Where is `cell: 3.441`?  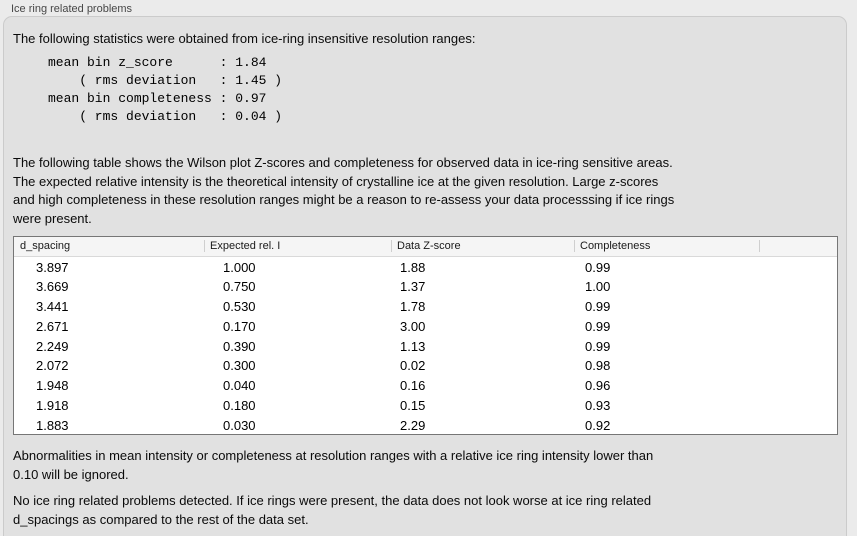 cell: 3.441 is located at coordinates (52, 307).